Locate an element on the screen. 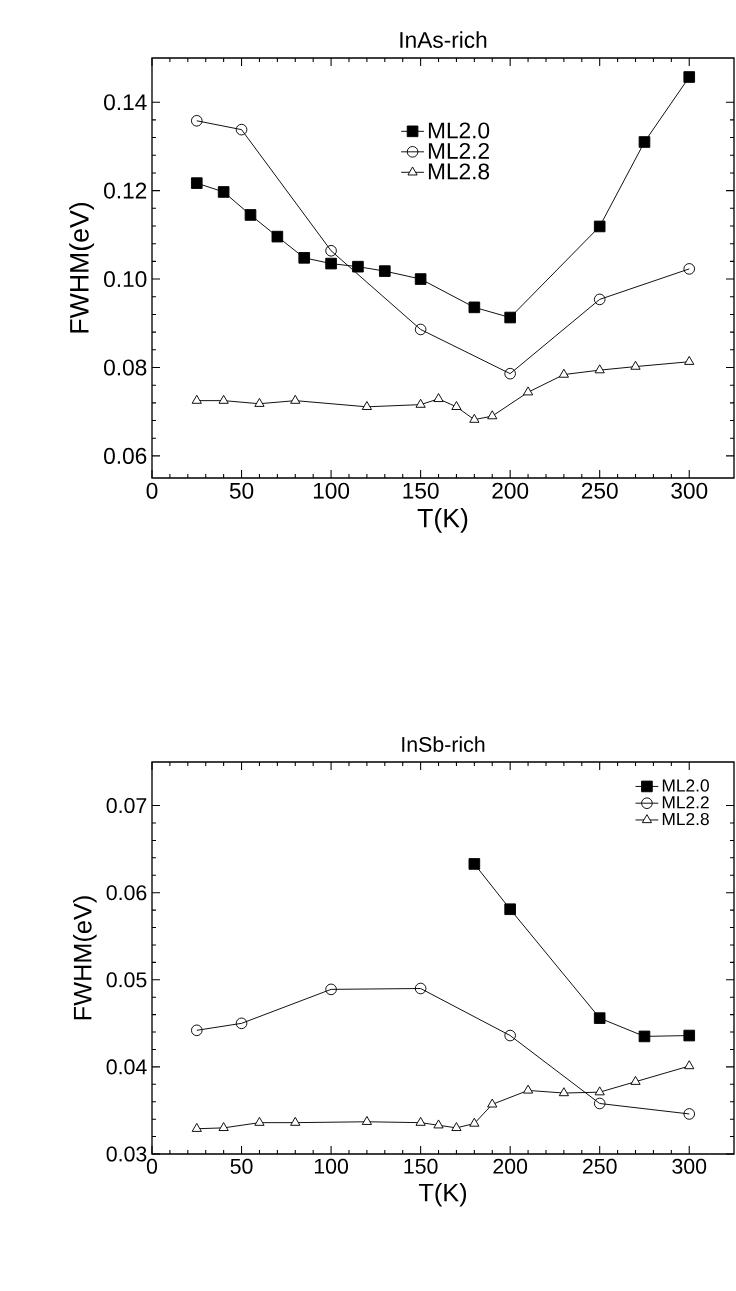 The height and width of the screenshot is (1291, 736). chart-title: InAs-rich is located at coordinates (443, 39).